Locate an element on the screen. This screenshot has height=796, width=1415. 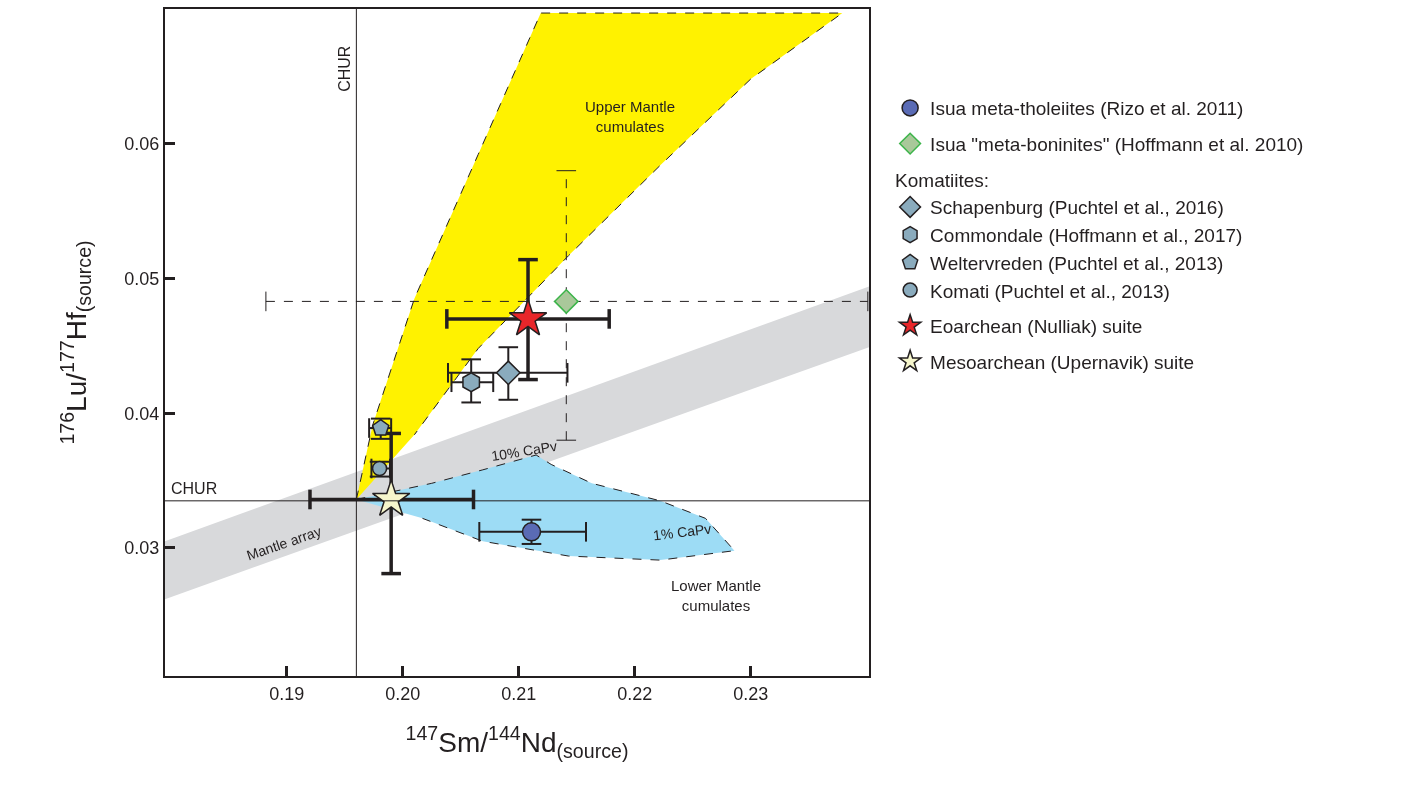
x-tick-label: 0.21 is located at coordinates (519, 693).